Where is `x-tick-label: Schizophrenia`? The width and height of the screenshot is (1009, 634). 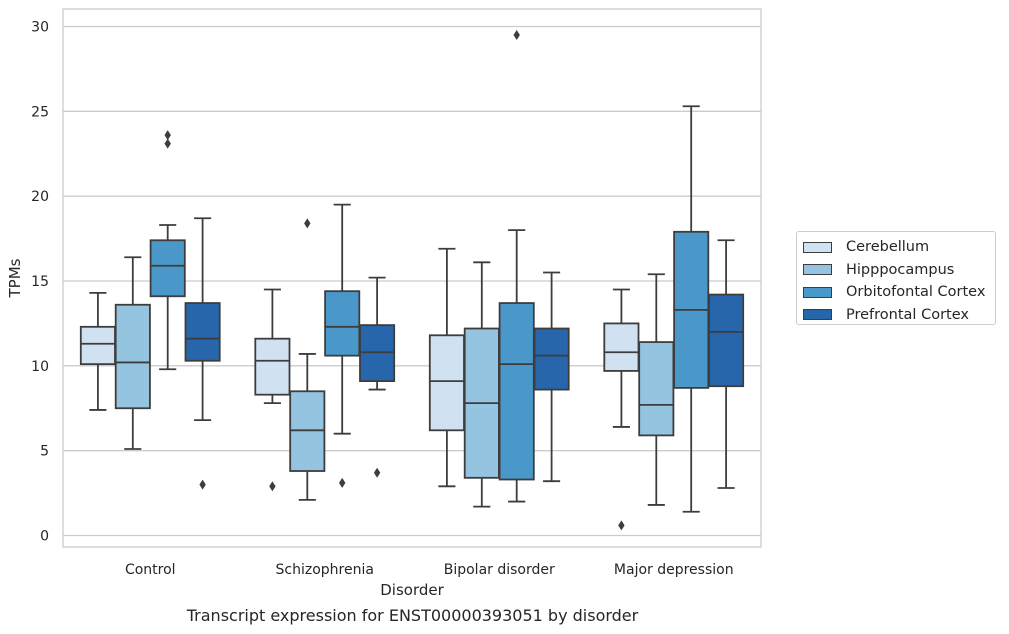 x-tick-label: Schizophrenia is located at coordinates (325, 570).